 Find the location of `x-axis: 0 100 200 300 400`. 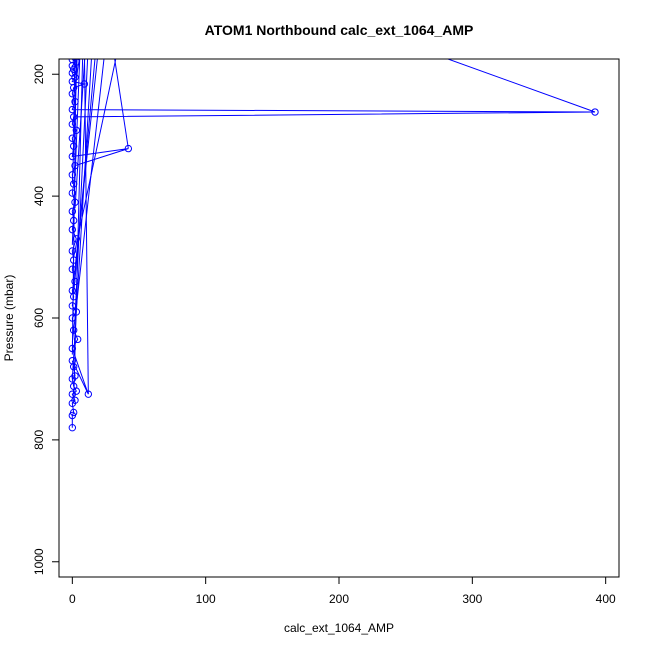

x-axis: 0 100 200 300 400 is located at coordinates (342, 591).